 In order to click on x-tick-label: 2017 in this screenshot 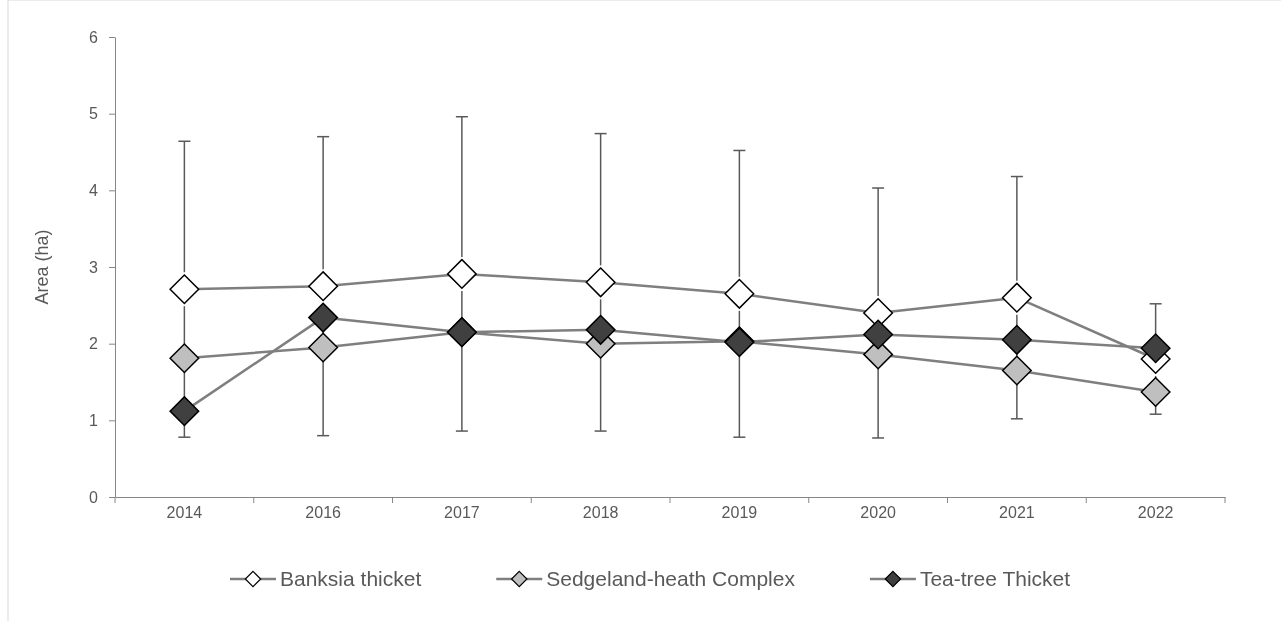, I will do `click(462, 512)`.